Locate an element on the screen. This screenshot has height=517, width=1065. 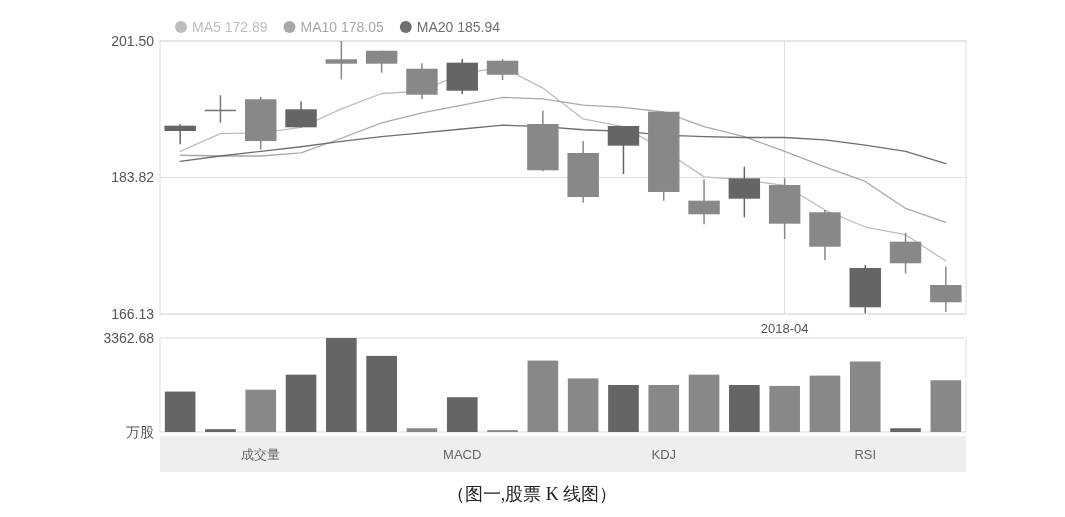
legend-label: MA20 185.94 is located at coordinates (458, 27).